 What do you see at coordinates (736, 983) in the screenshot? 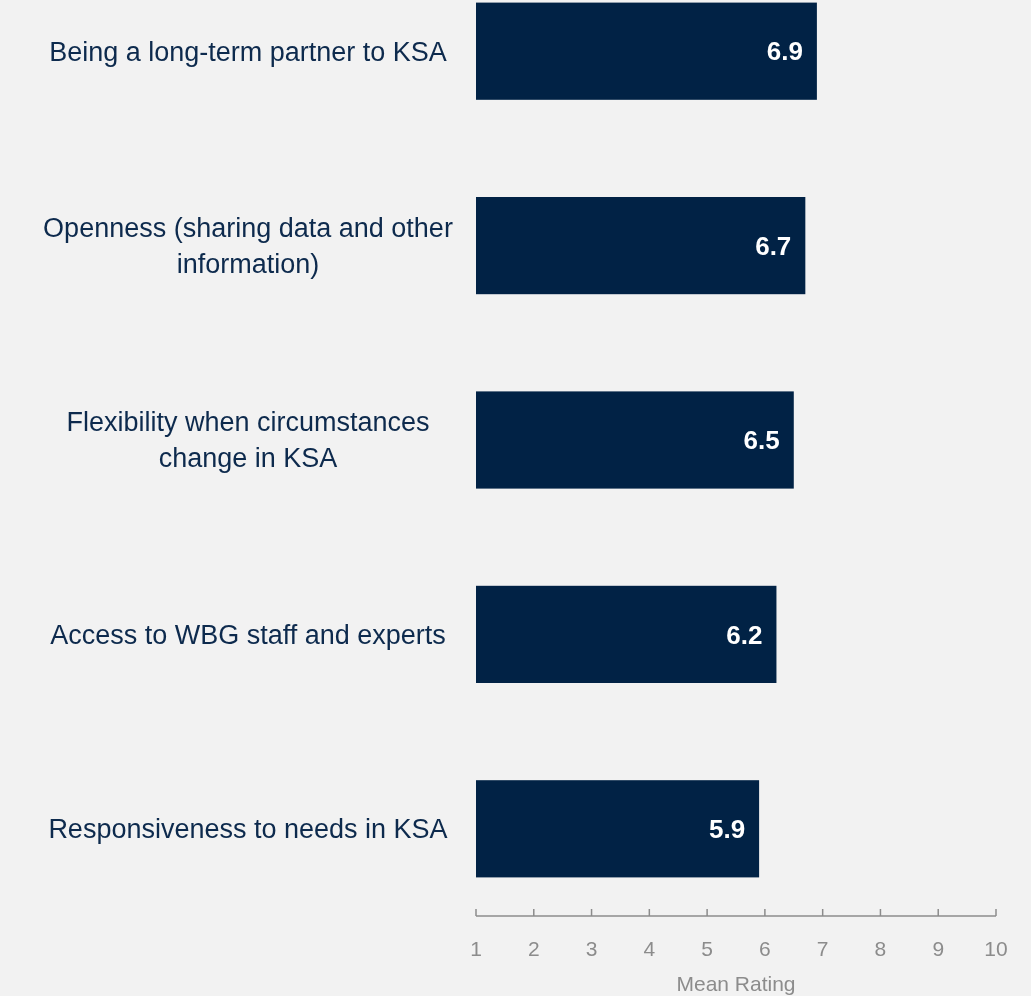
I see `x-axis-title: Mean Rating` at bounding box center [736, 983].